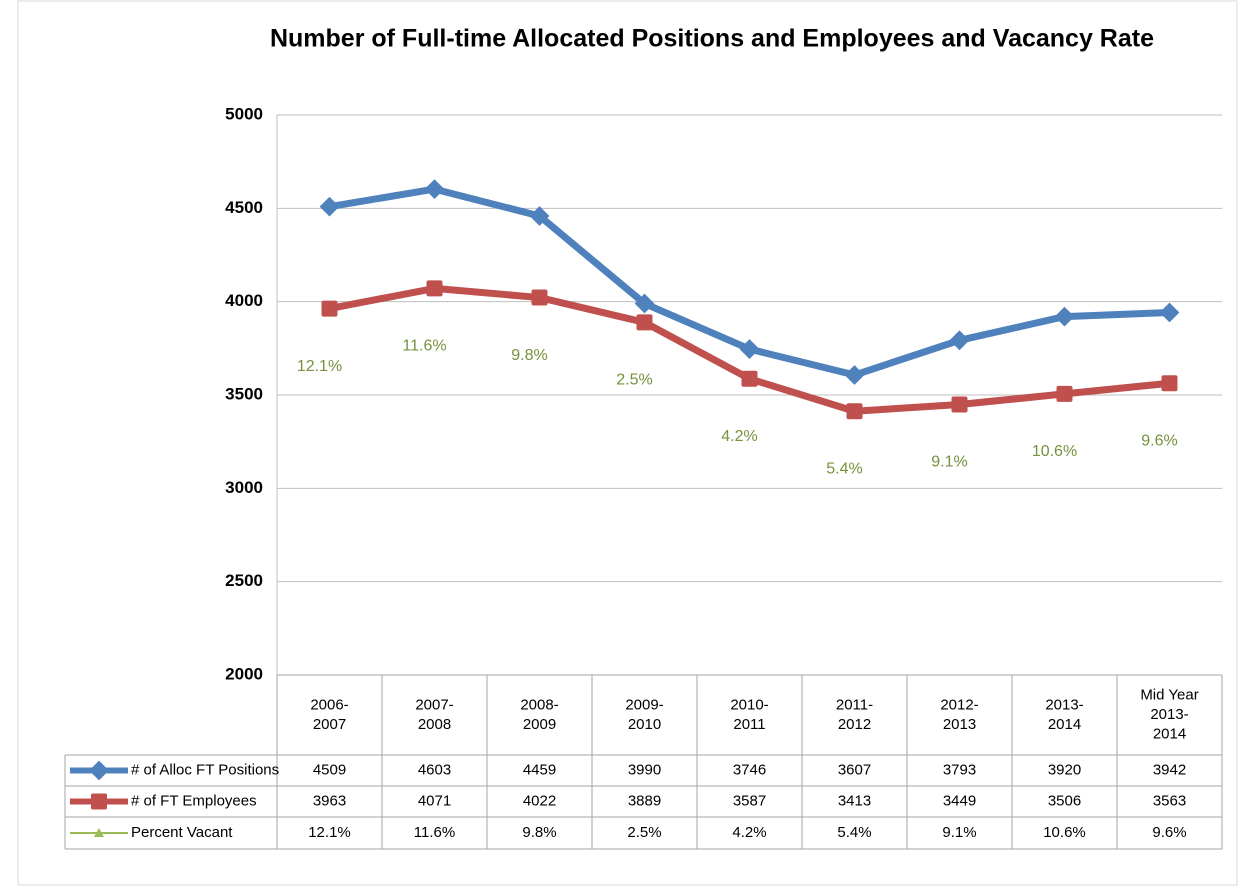 The image size is (1238, 886). Describe the element at coordinates (244, 487) in the screenshot. I see `y-tick-label: 3000` at that location.